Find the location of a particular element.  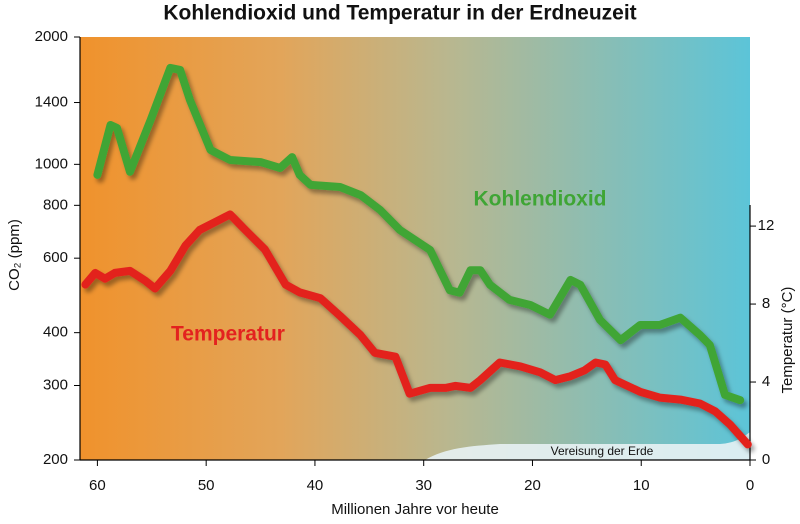

glaciation-area is located at coordinates (587, 446).